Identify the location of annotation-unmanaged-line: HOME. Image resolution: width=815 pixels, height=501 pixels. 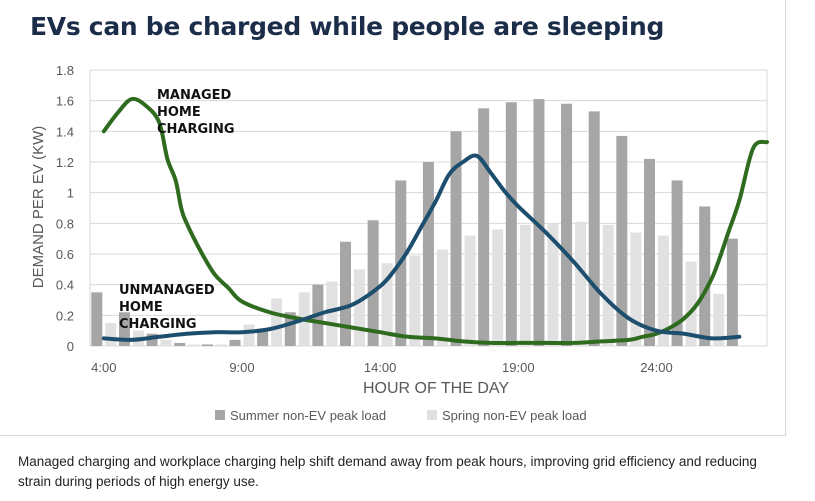
(141, 307).